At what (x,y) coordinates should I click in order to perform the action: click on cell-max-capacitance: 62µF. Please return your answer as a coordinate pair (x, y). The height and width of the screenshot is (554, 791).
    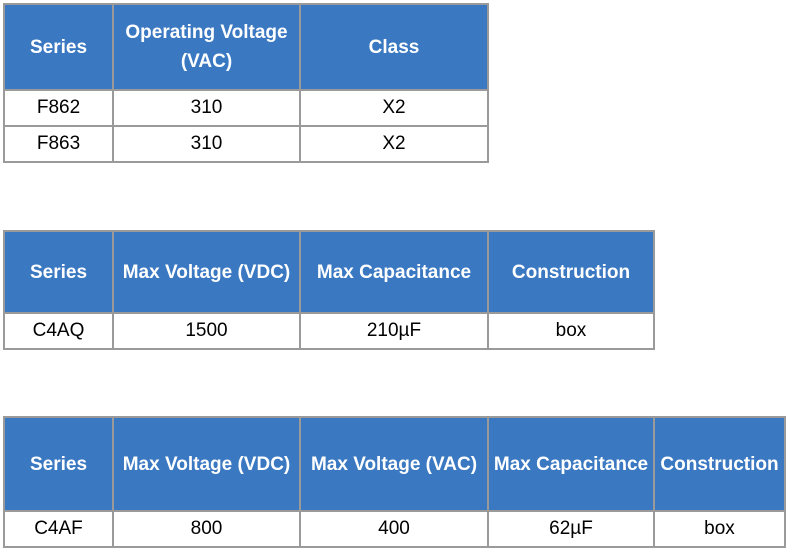
    Looking at the image, I should click on (571, 529).